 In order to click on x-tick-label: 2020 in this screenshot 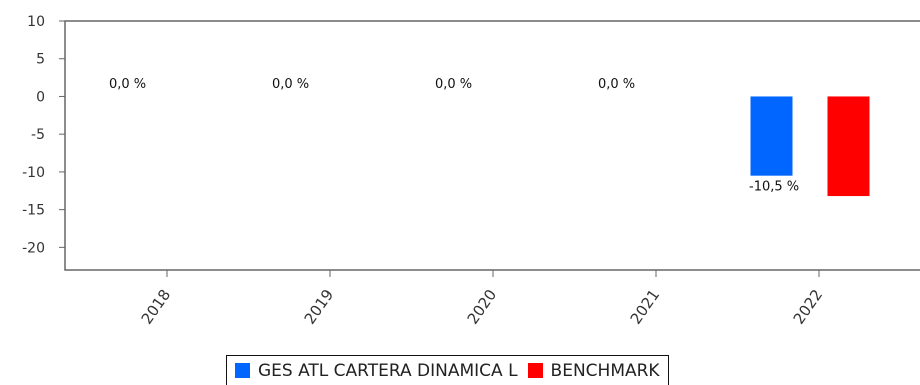, I will do `click(482, 307)`.